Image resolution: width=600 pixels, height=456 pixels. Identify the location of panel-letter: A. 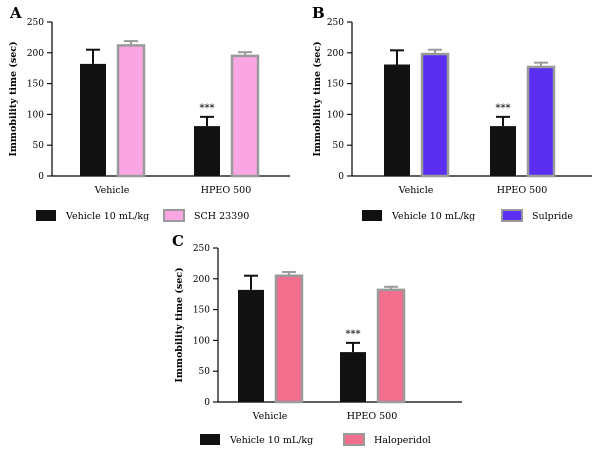
(15, 13).